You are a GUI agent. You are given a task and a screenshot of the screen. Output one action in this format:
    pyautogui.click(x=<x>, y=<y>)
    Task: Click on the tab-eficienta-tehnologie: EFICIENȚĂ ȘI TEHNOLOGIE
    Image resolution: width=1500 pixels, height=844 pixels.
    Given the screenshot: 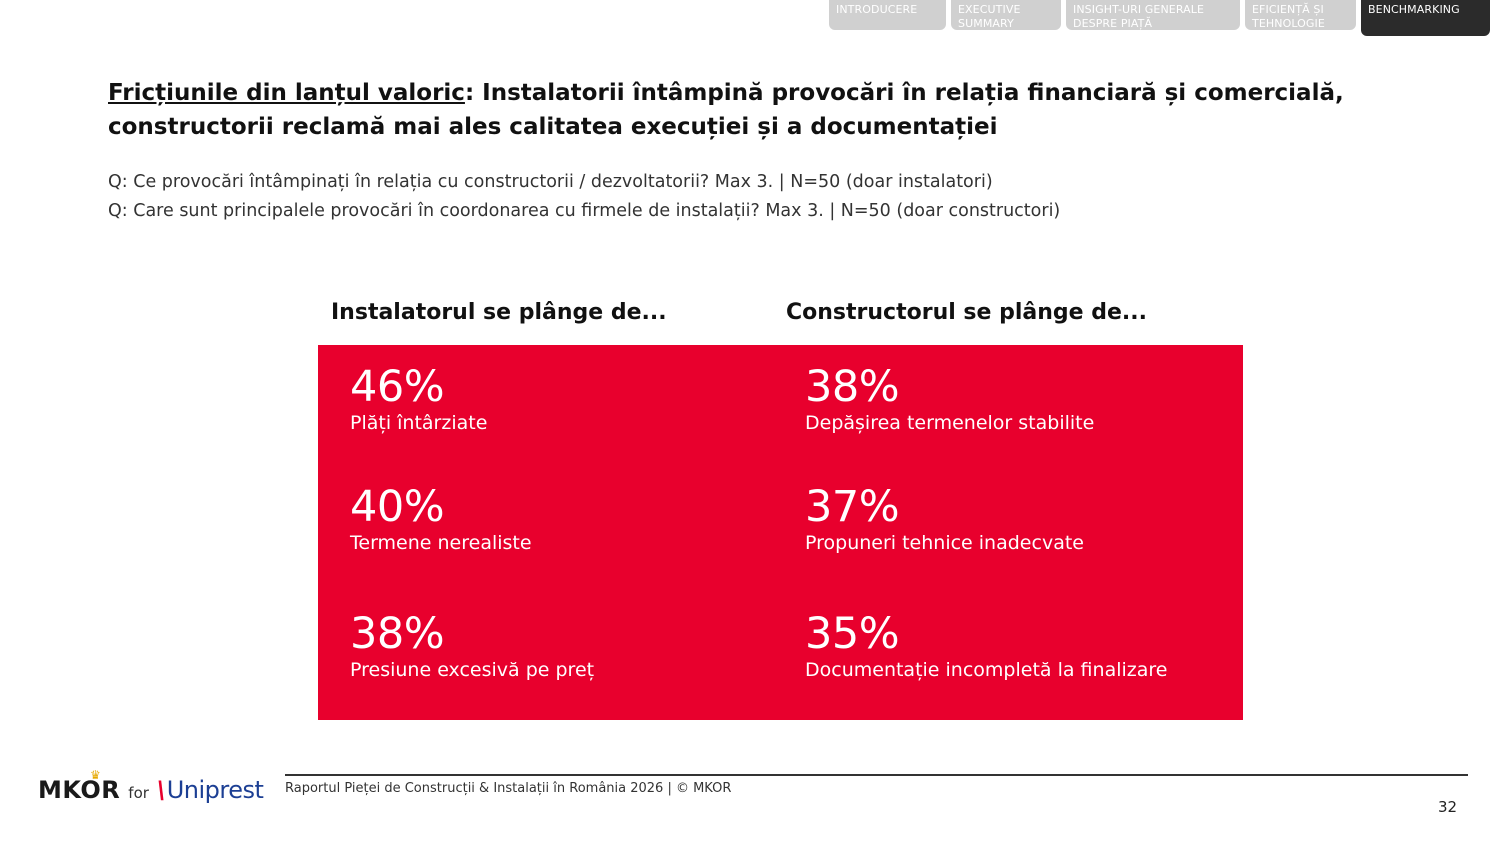 What is the action you would take?
    pyautogui.click(x=1300, y=15)
    